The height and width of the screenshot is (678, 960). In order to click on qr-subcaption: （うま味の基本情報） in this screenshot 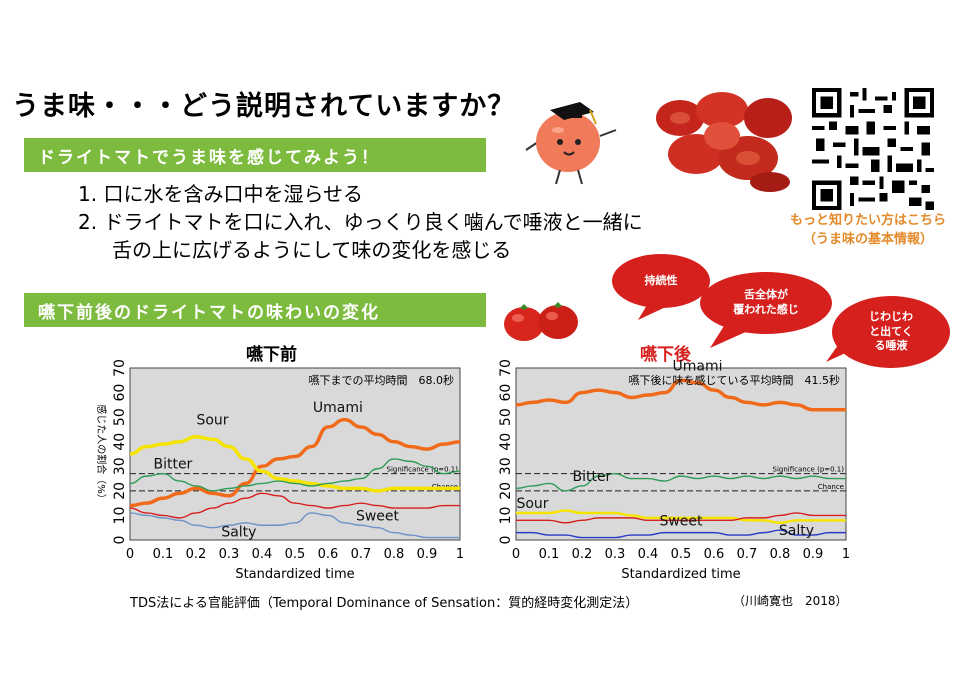, I will do `click(867, 239)`.